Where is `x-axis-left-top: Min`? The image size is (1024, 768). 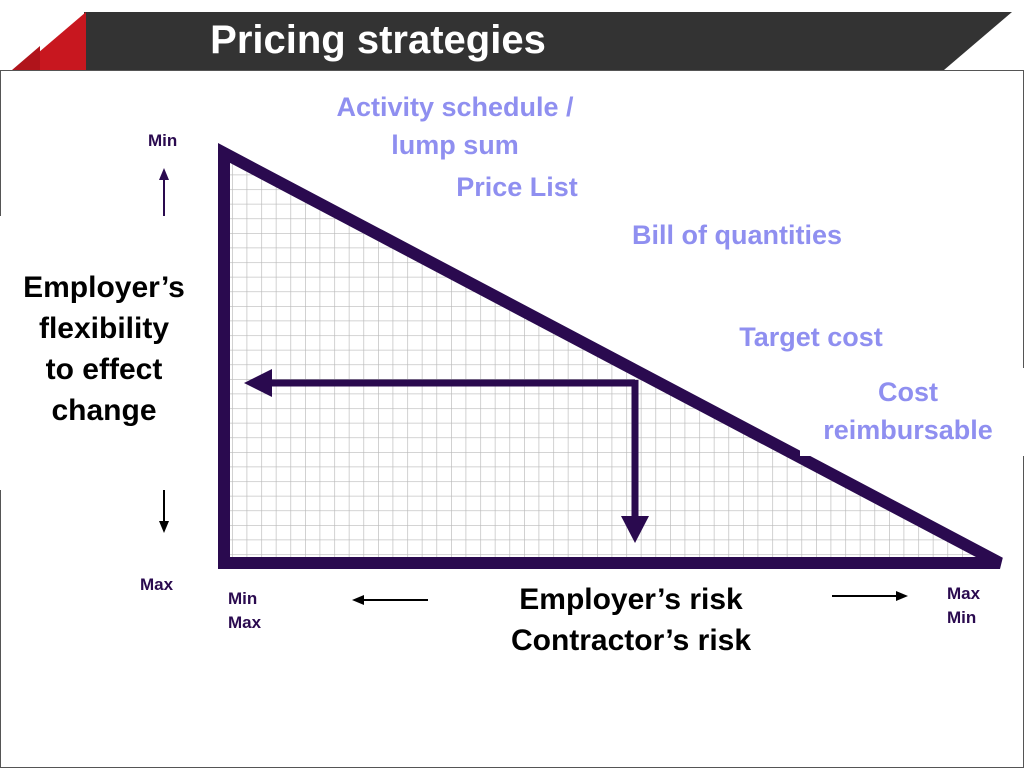 x-axis-left-top: Min is located at coordinates (243, 598).